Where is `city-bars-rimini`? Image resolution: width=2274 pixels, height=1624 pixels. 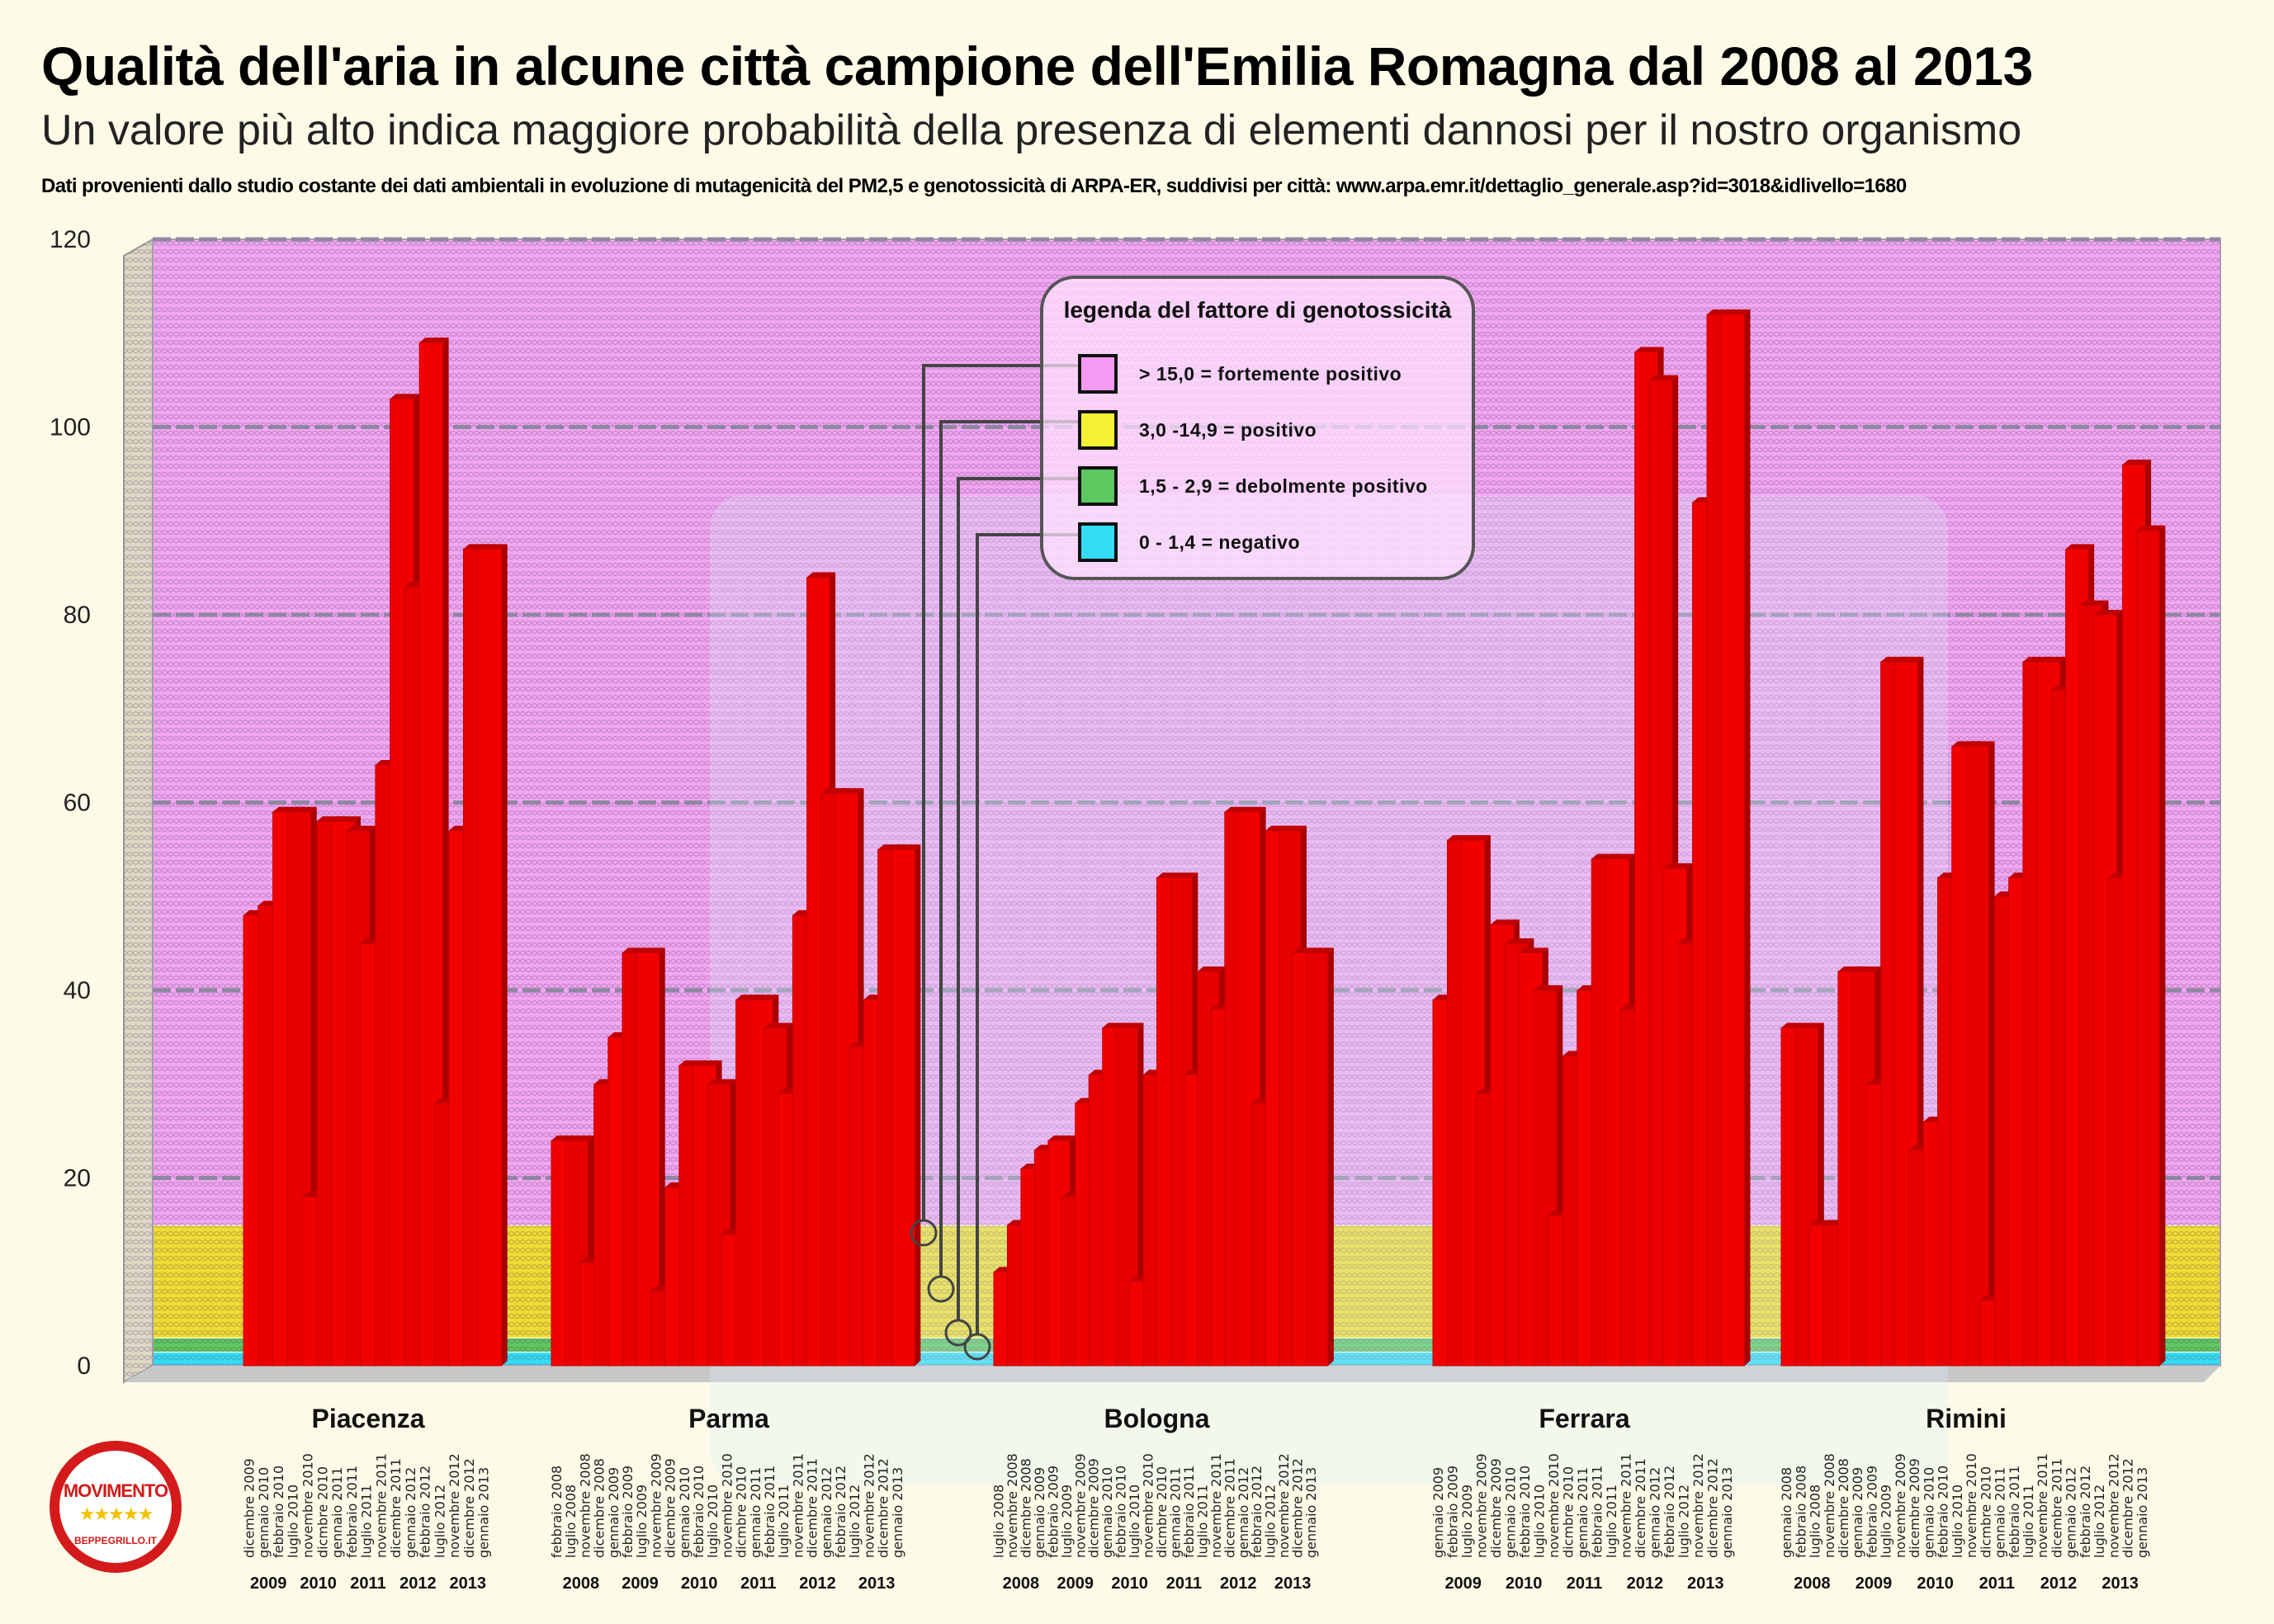 city-bars-rimini is located at coordinates (1973, 913).